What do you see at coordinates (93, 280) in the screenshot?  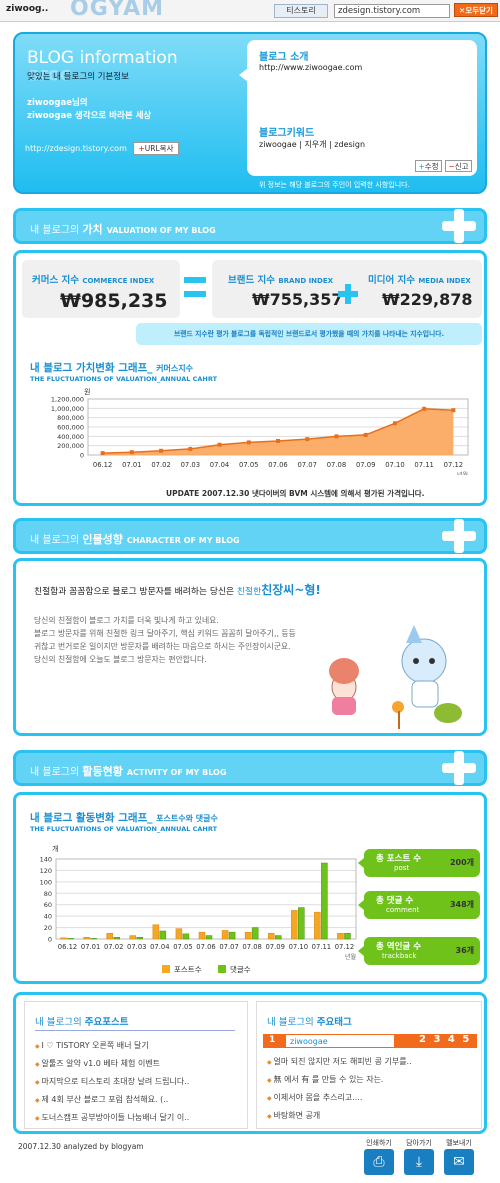 I see `commerce-label: 커머스 지수 COMMERCE INDEX` at bounding box center [93, 280].